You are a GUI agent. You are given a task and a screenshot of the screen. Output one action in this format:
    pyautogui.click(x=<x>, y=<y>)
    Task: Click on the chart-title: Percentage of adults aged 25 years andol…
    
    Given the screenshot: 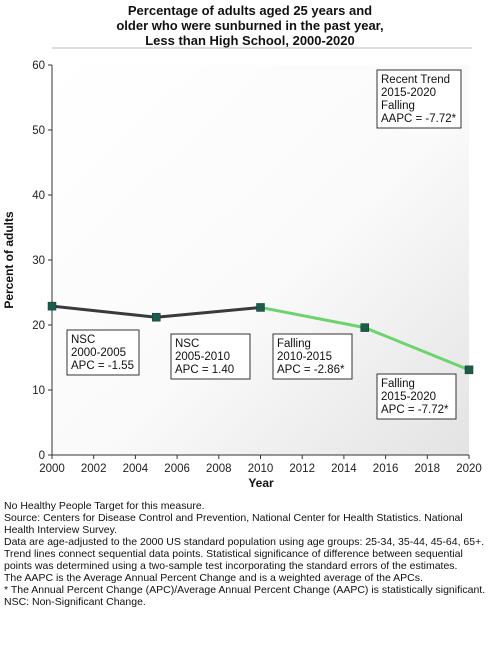 What is the action you would take?
    pyautogui.click(x=249, y=25)
    